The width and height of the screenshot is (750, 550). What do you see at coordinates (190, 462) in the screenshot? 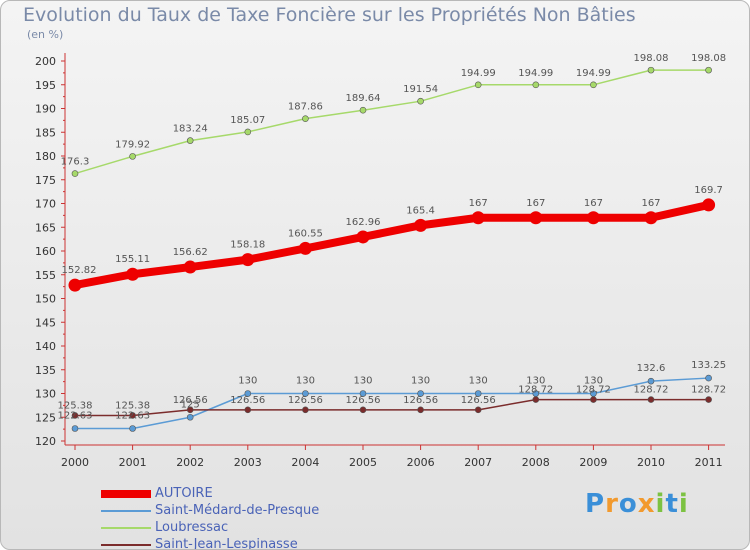
I see `x-tick-label: 2002` at bounding box center [190, 462].